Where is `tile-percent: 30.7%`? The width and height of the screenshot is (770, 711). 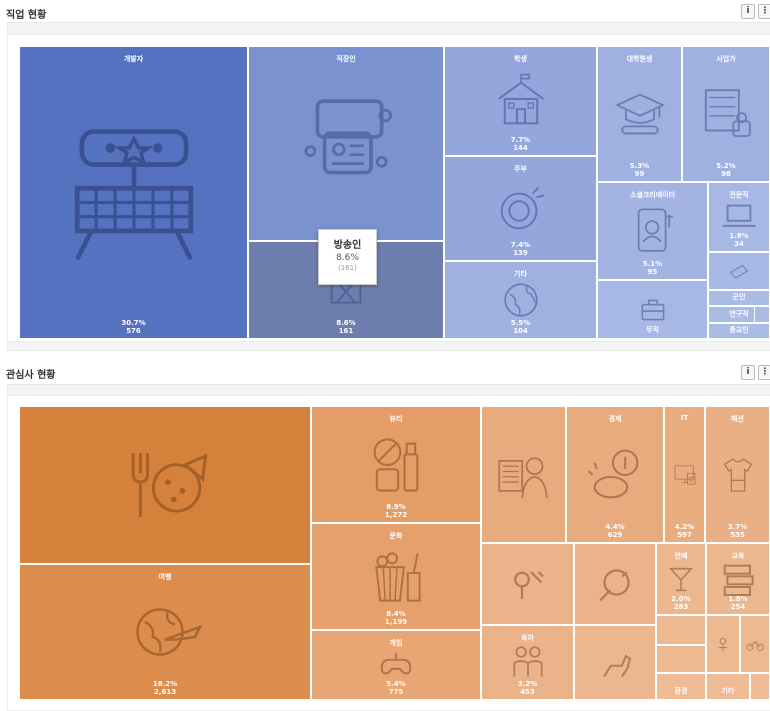
tile-percent: 30.7% is located at coordinates (133, 323).